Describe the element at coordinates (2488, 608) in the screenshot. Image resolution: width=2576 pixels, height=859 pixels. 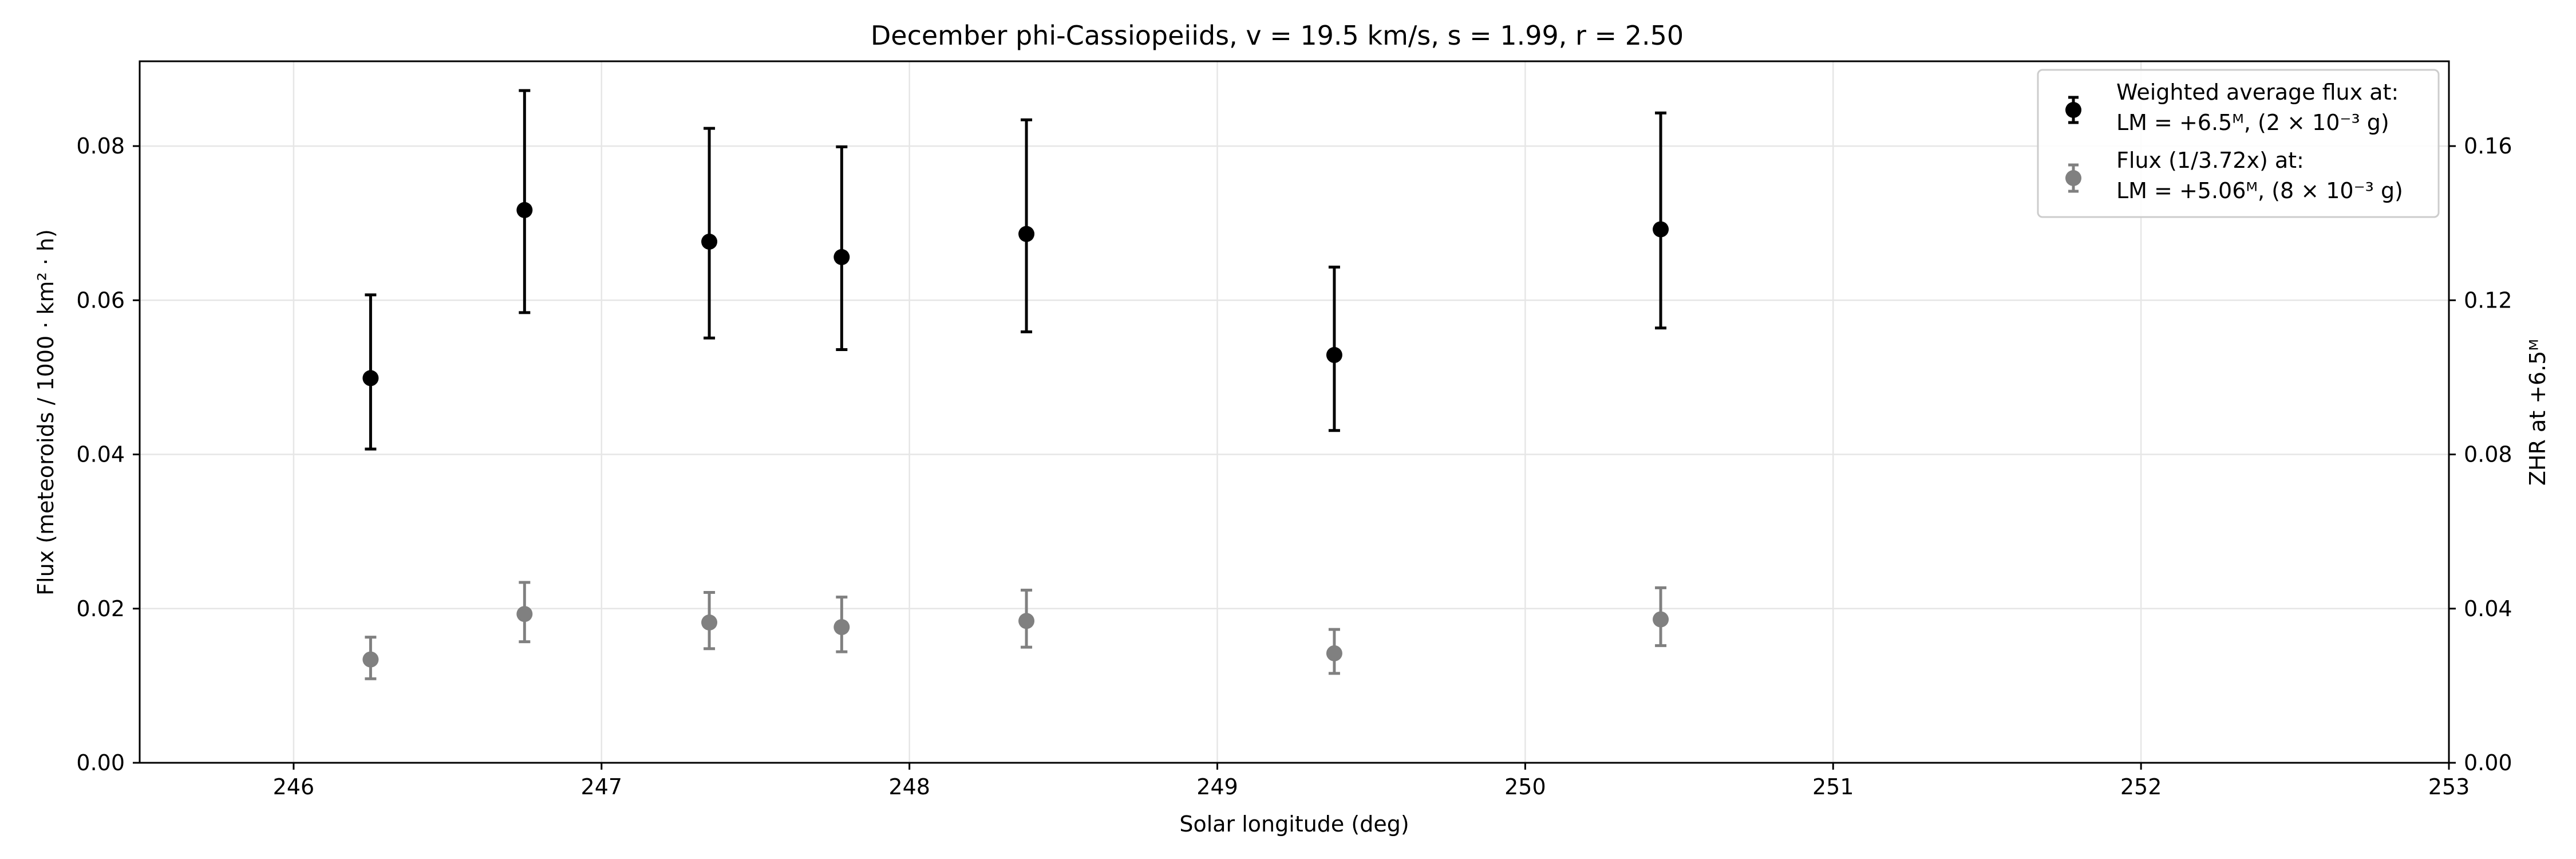
I see `y-right-tick-label: 0.04` at that location.